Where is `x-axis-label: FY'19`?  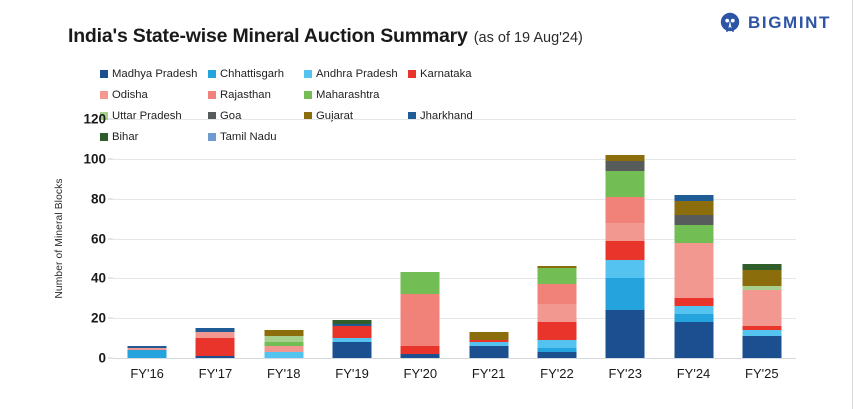 x-axis-label: FY'19 is located at coordinates (352, 373).